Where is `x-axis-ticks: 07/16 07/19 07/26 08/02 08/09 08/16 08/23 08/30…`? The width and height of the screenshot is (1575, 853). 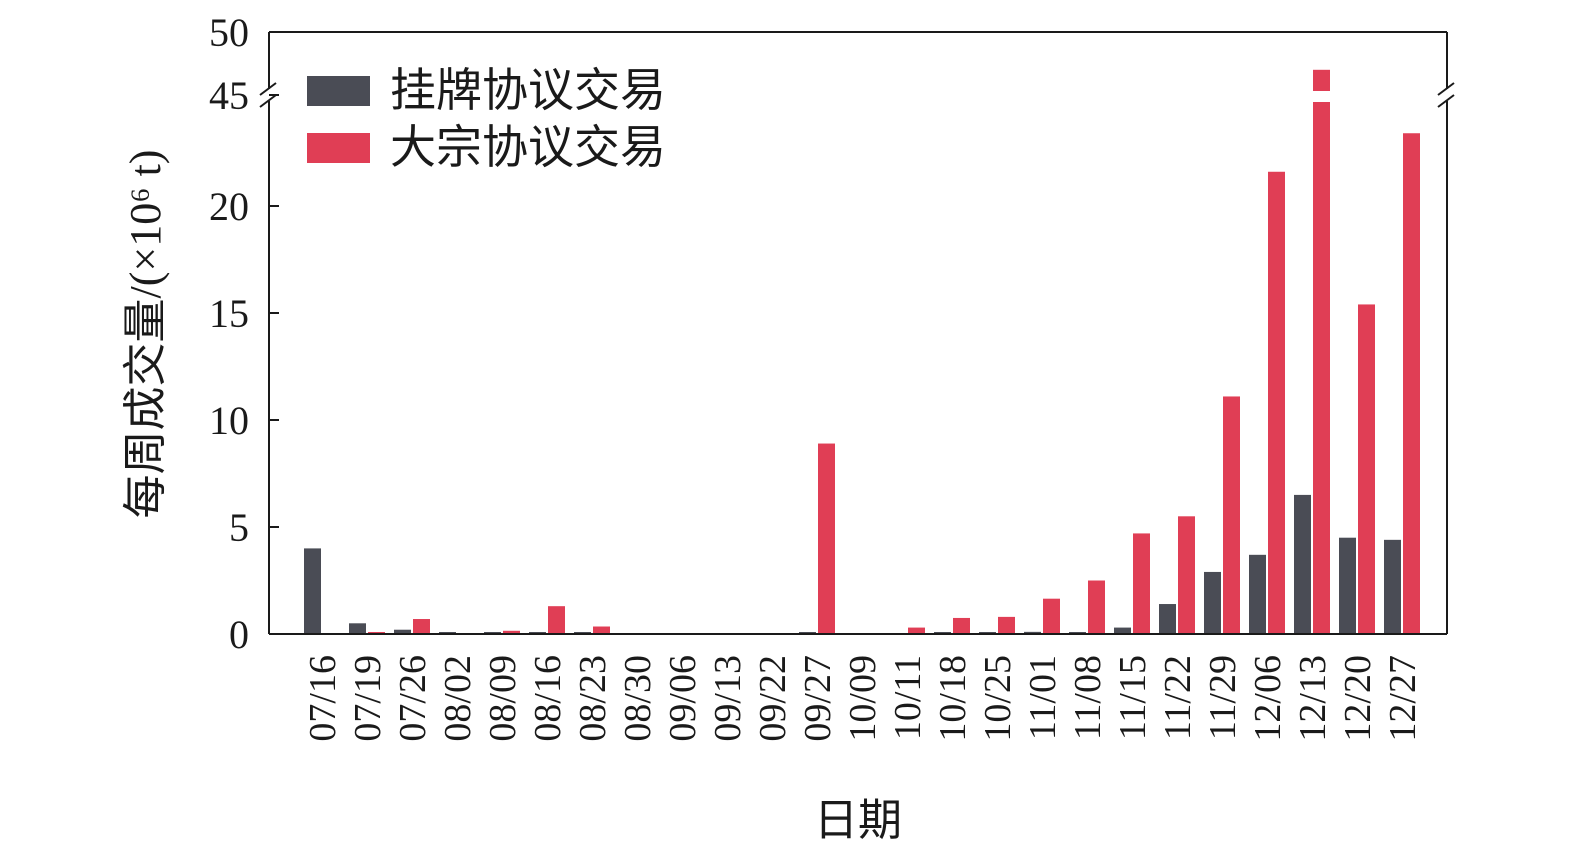
x-axis-ticks: 07/16 07/19 07/26 08/02 08/09 08/16 08/23 08/30… is located at coordinates (863, 698).